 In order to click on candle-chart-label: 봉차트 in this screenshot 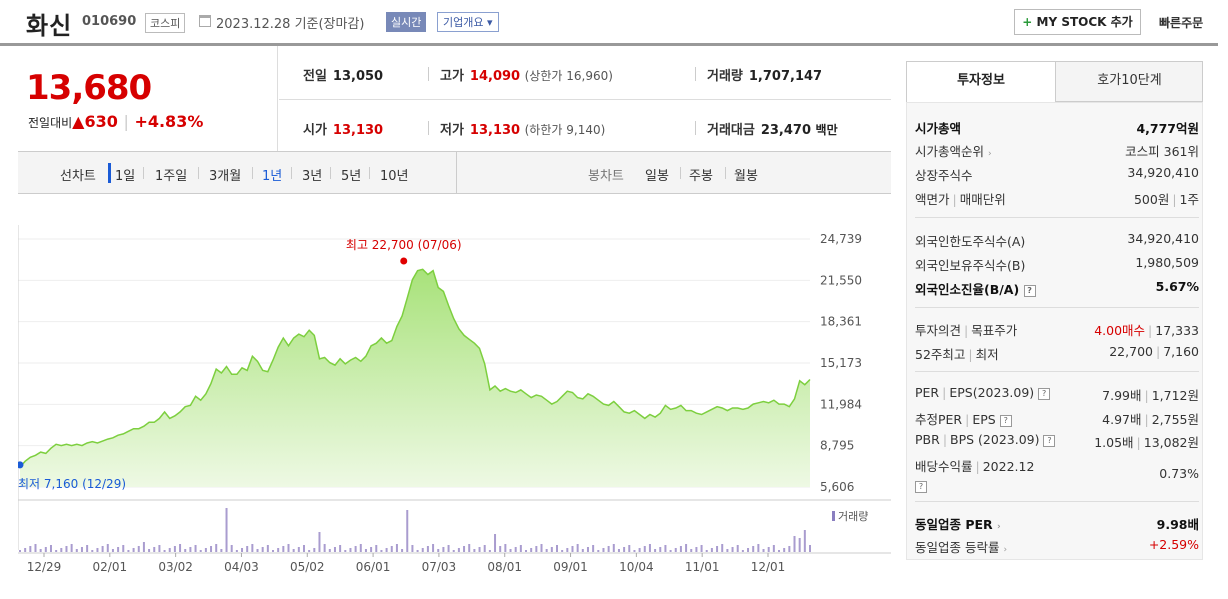, I will do `click(606, 176)`.